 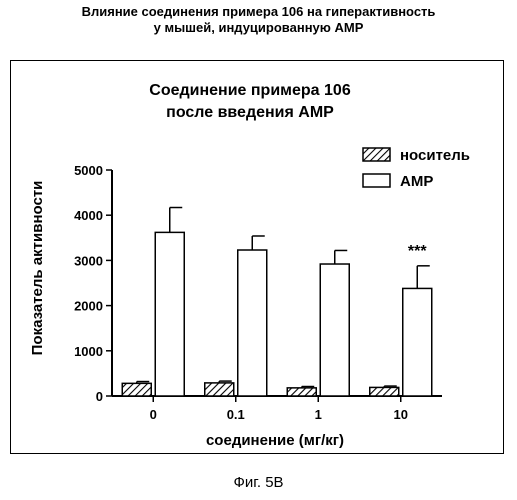 I want to click on x-tick-label: 0, so click(x=153, y=414).